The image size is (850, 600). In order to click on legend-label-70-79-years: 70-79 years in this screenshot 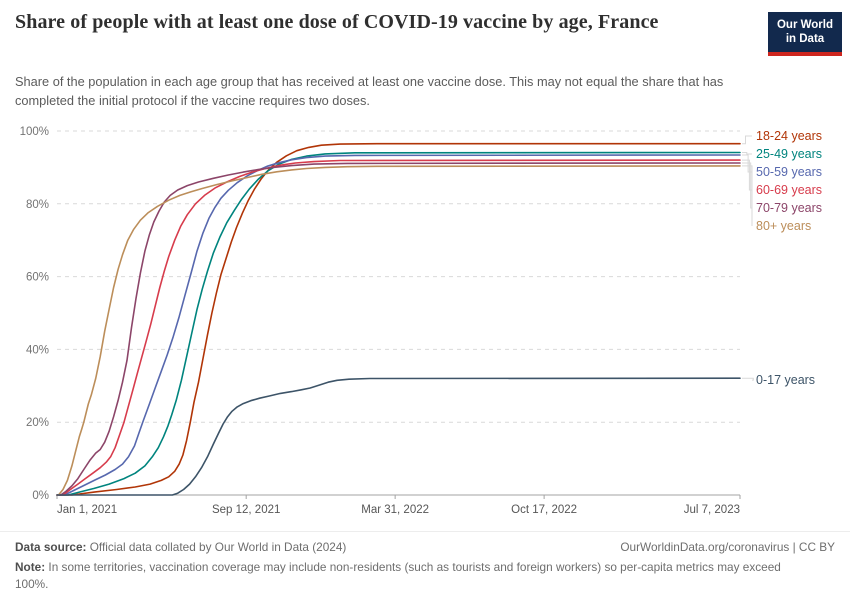, I will do `click(789, 208)`.